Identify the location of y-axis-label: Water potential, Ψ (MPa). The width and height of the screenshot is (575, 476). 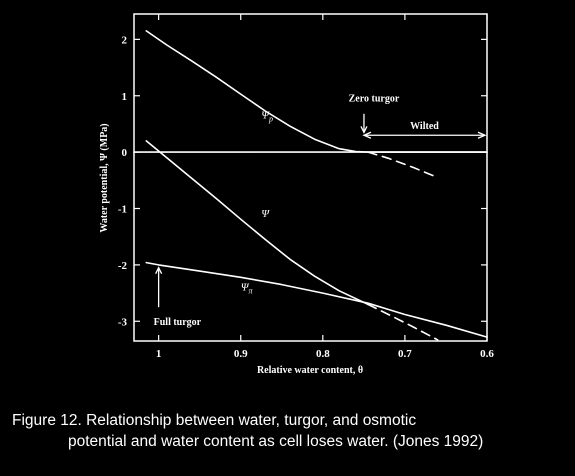
(104, 177).